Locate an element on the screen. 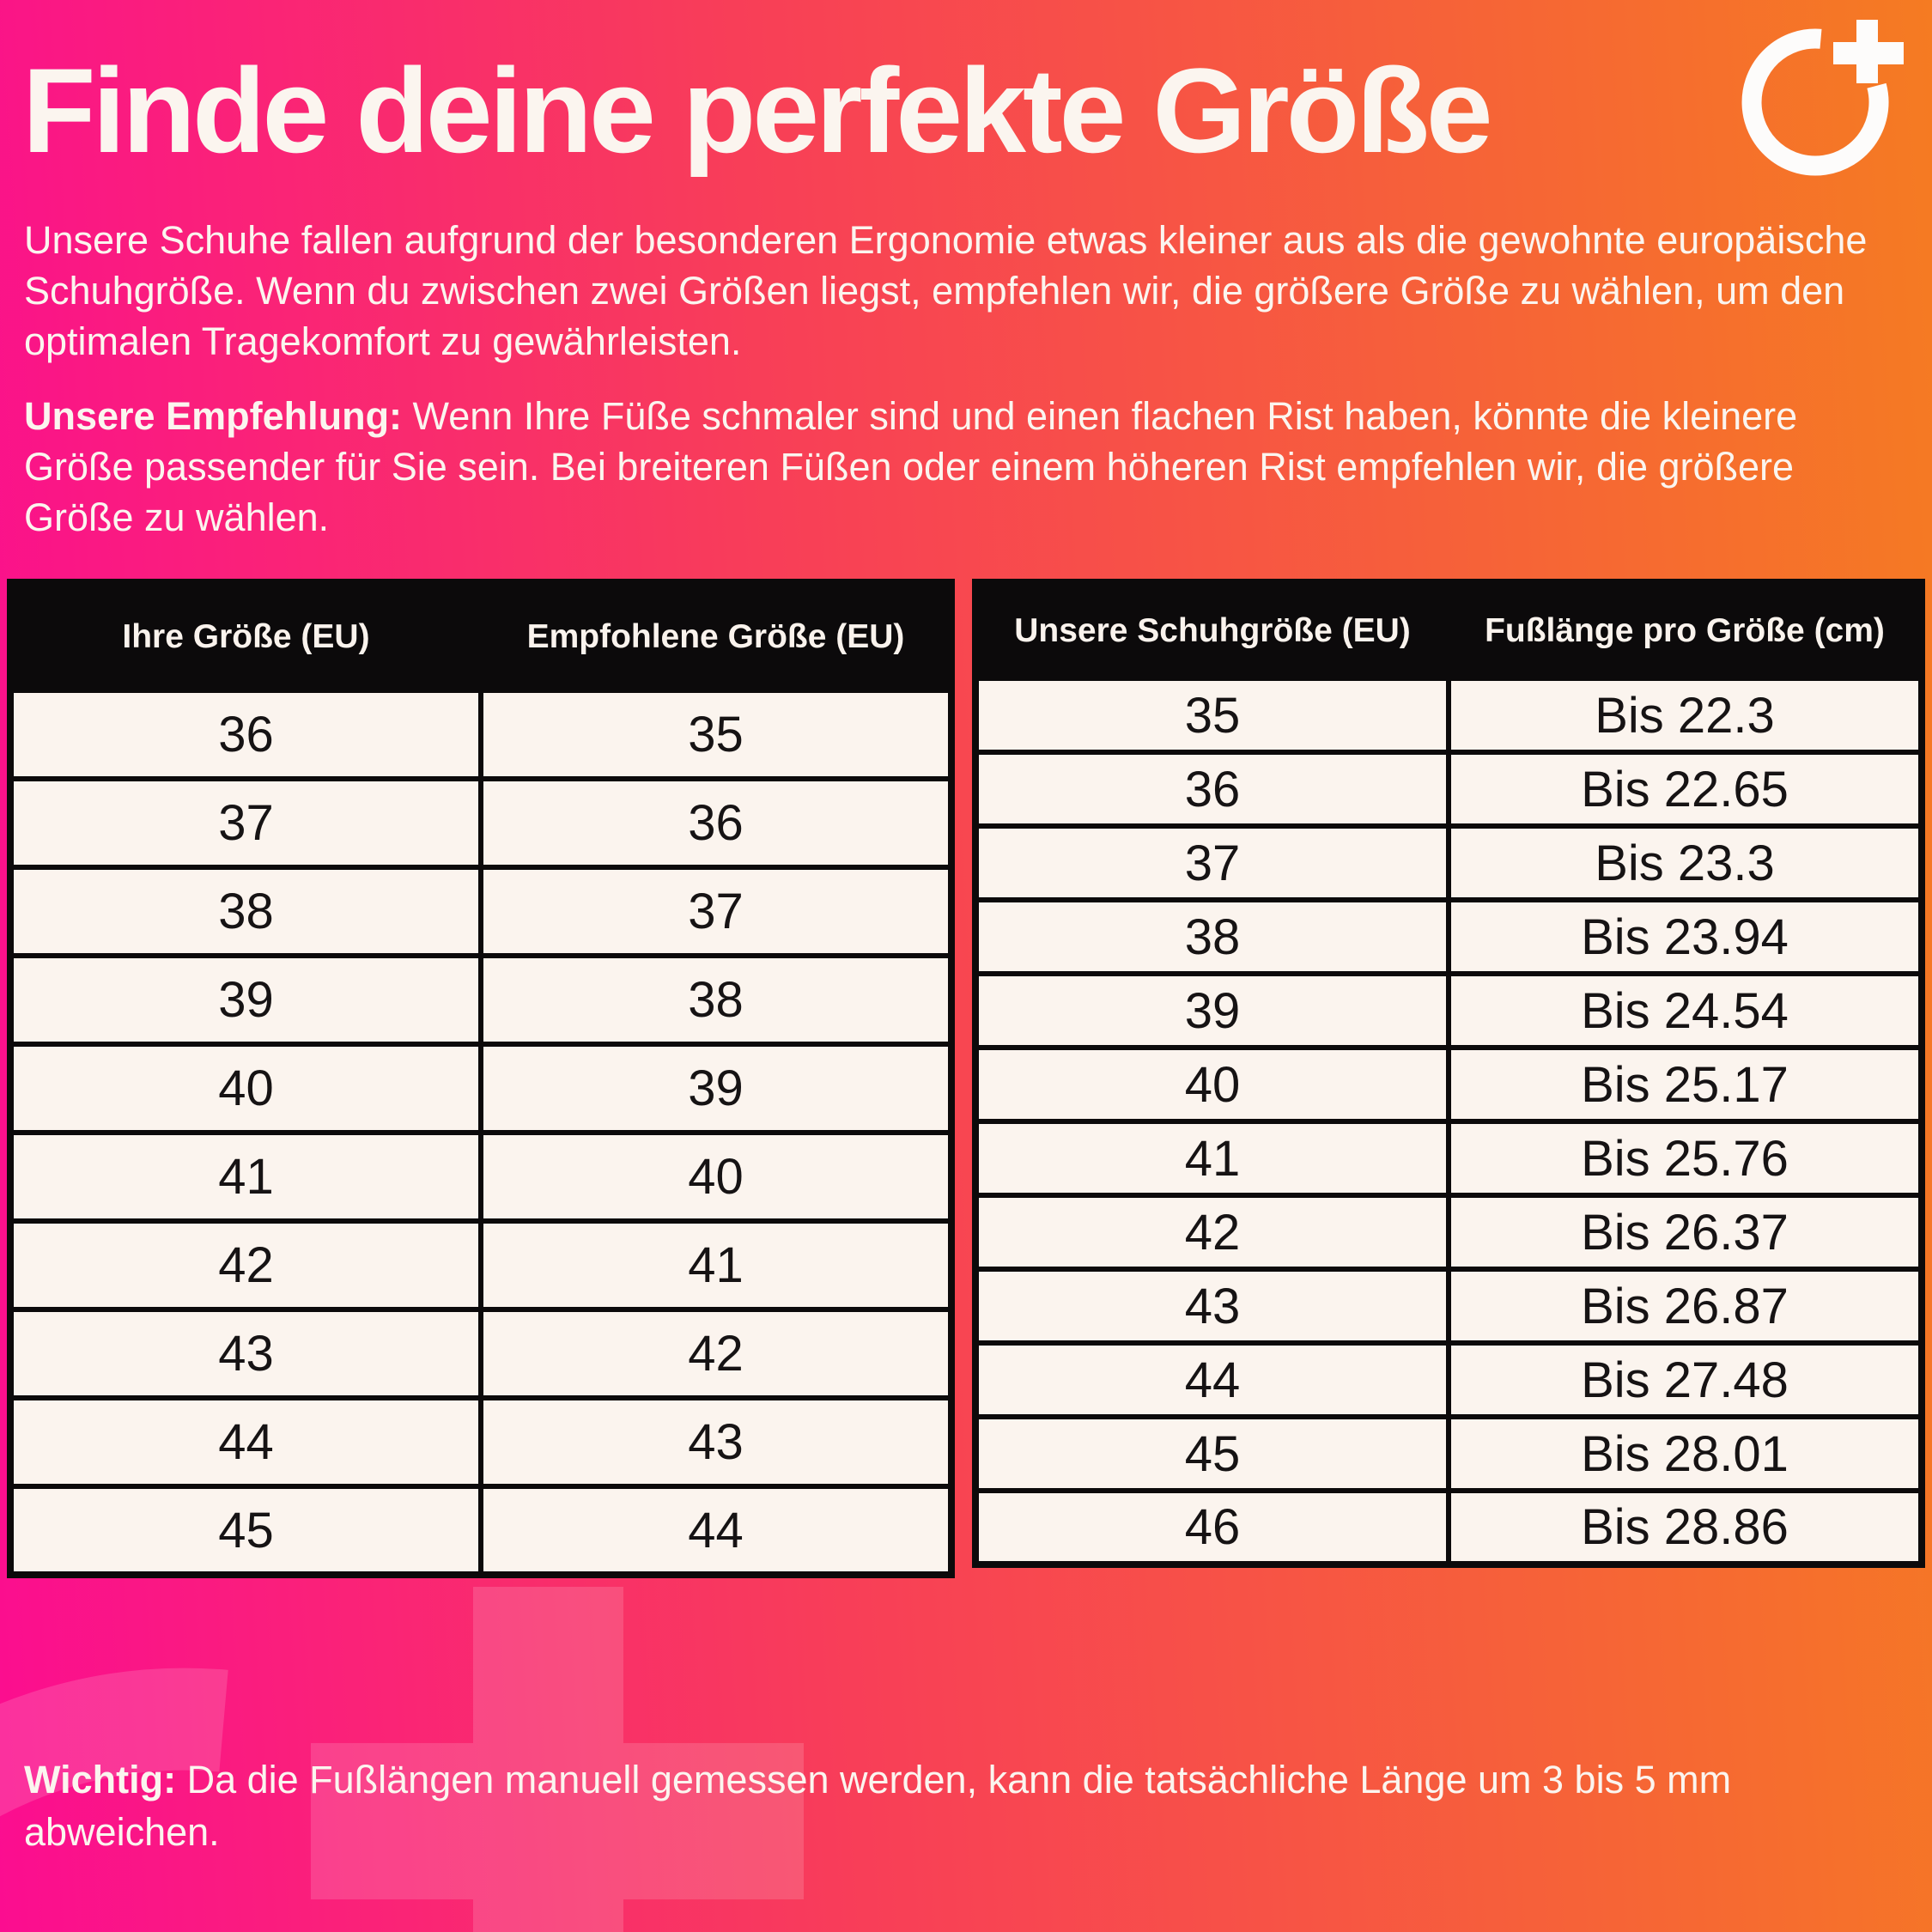 This screenshot has height=1932, width=1932. table-row: 37 36 is located at coordinates (481, 823).